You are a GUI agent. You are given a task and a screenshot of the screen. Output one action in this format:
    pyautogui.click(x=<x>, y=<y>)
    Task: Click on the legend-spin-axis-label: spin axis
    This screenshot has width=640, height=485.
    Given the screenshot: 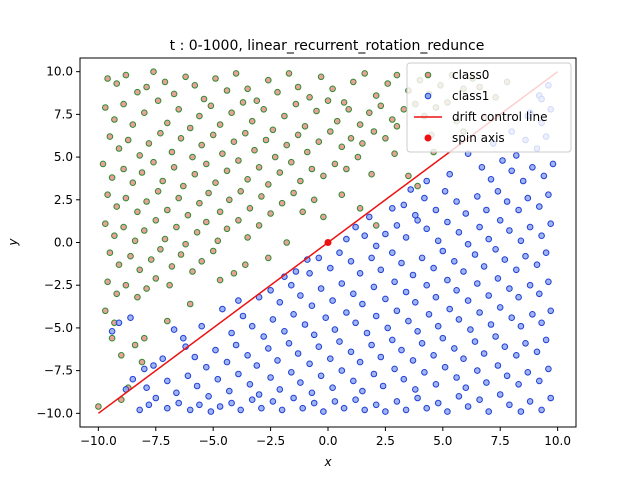 What is the action you would take?
    pyautogui.click(x=478, y=138)
    